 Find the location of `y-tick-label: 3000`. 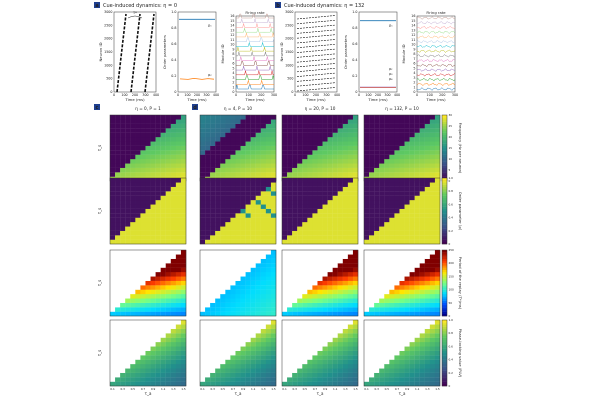

y-tick-label: 3000 is located at coordinates (289, 12).